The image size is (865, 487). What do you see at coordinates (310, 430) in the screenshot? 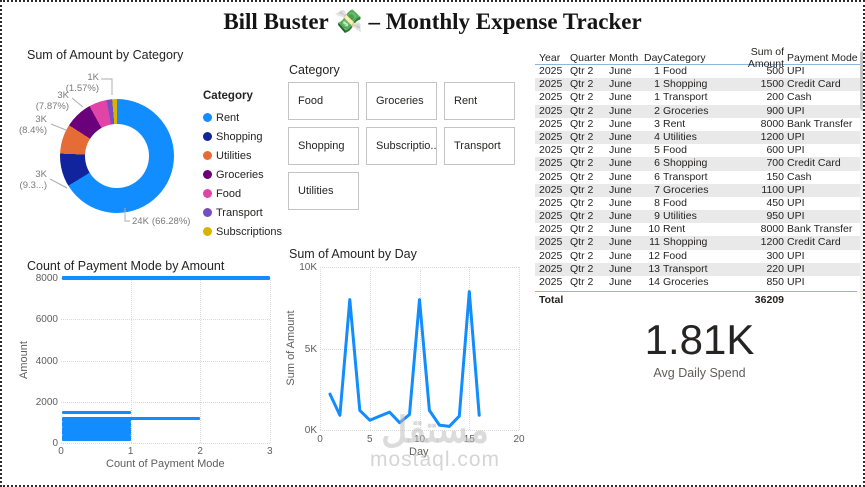
I see `line-y-tick-label: 0K` at bounding box center [310, 430].